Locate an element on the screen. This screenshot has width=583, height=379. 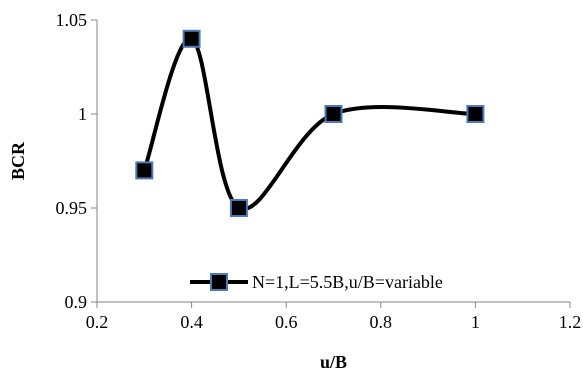
y-tick-label: 0.95 is located at coordinates (72, 208).